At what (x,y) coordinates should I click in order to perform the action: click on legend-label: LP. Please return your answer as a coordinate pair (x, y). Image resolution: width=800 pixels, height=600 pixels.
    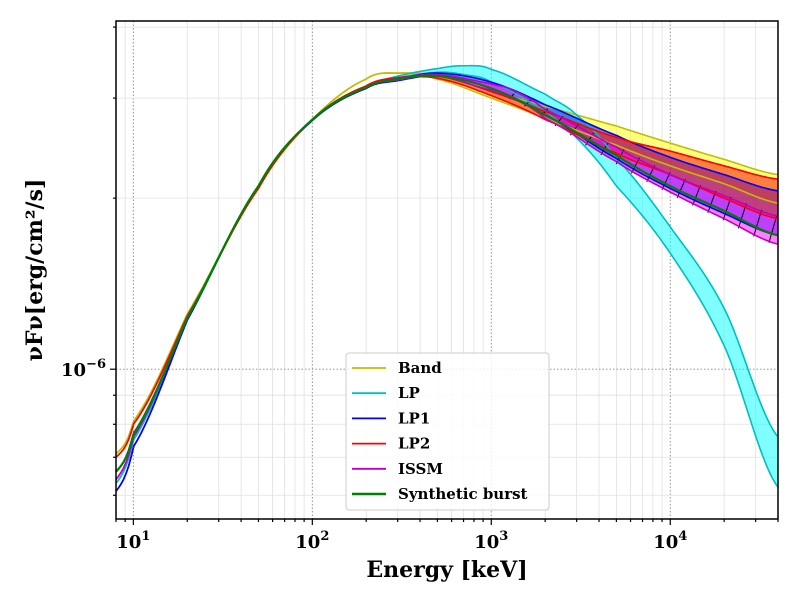
    Looking at the image, I should click on (409, 393).